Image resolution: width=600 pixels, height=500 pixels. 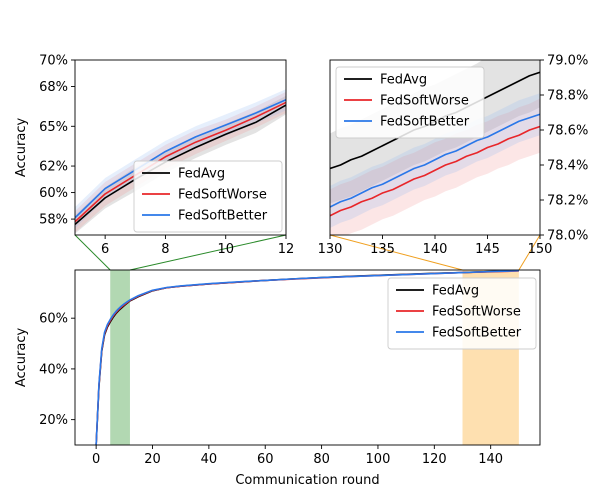 I want to click on full-legend: FedAvg FedSoftWorse FedSoftBetter, so click(x=462, y=313).